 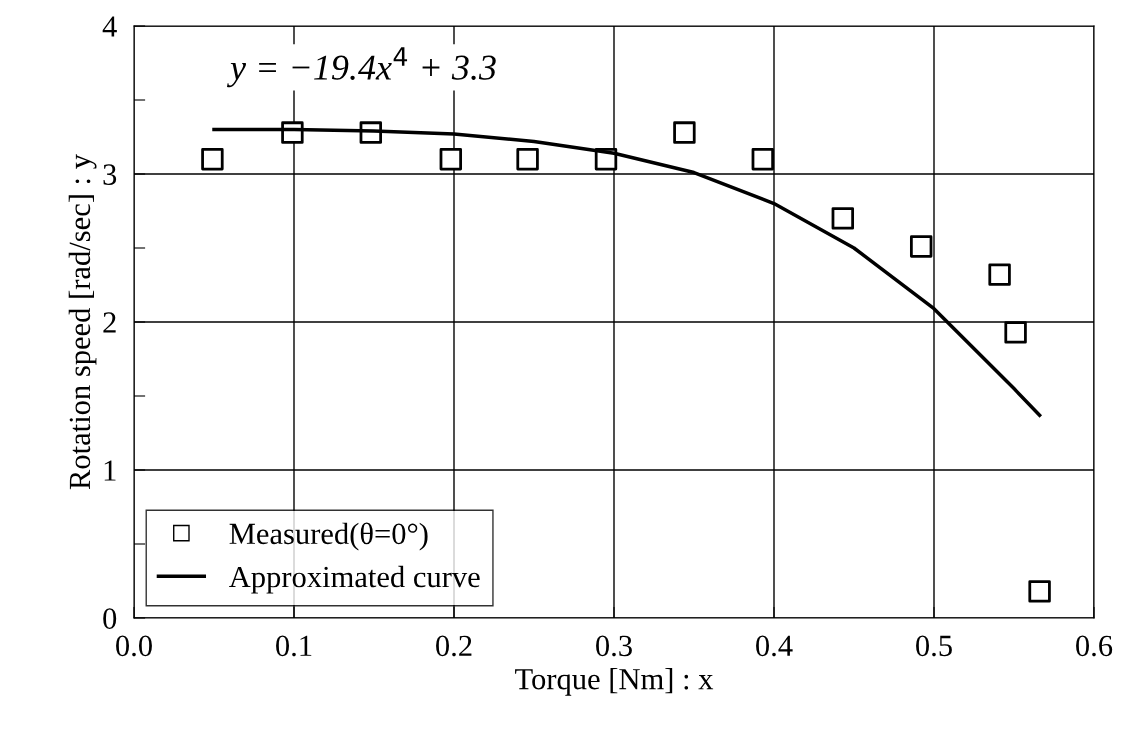 I want to click on x-tick-label: 0.3, so click(x=614, y=646).